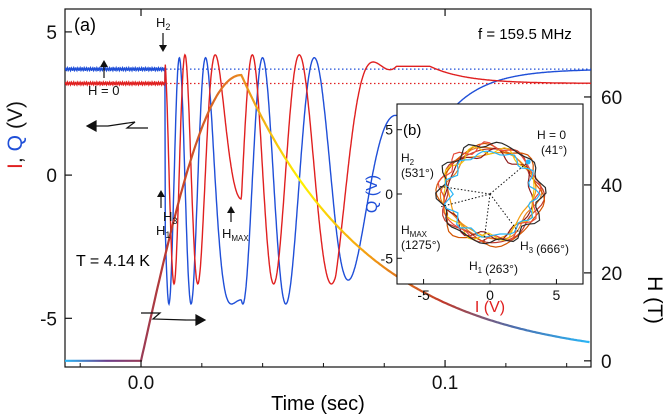 This screenshot has height=416, width=663. What do you see at coordinates (525, 34) in the screenshot?
I see `frequency-label: f = 159.5 MHz` at bounding box center [525, 34].